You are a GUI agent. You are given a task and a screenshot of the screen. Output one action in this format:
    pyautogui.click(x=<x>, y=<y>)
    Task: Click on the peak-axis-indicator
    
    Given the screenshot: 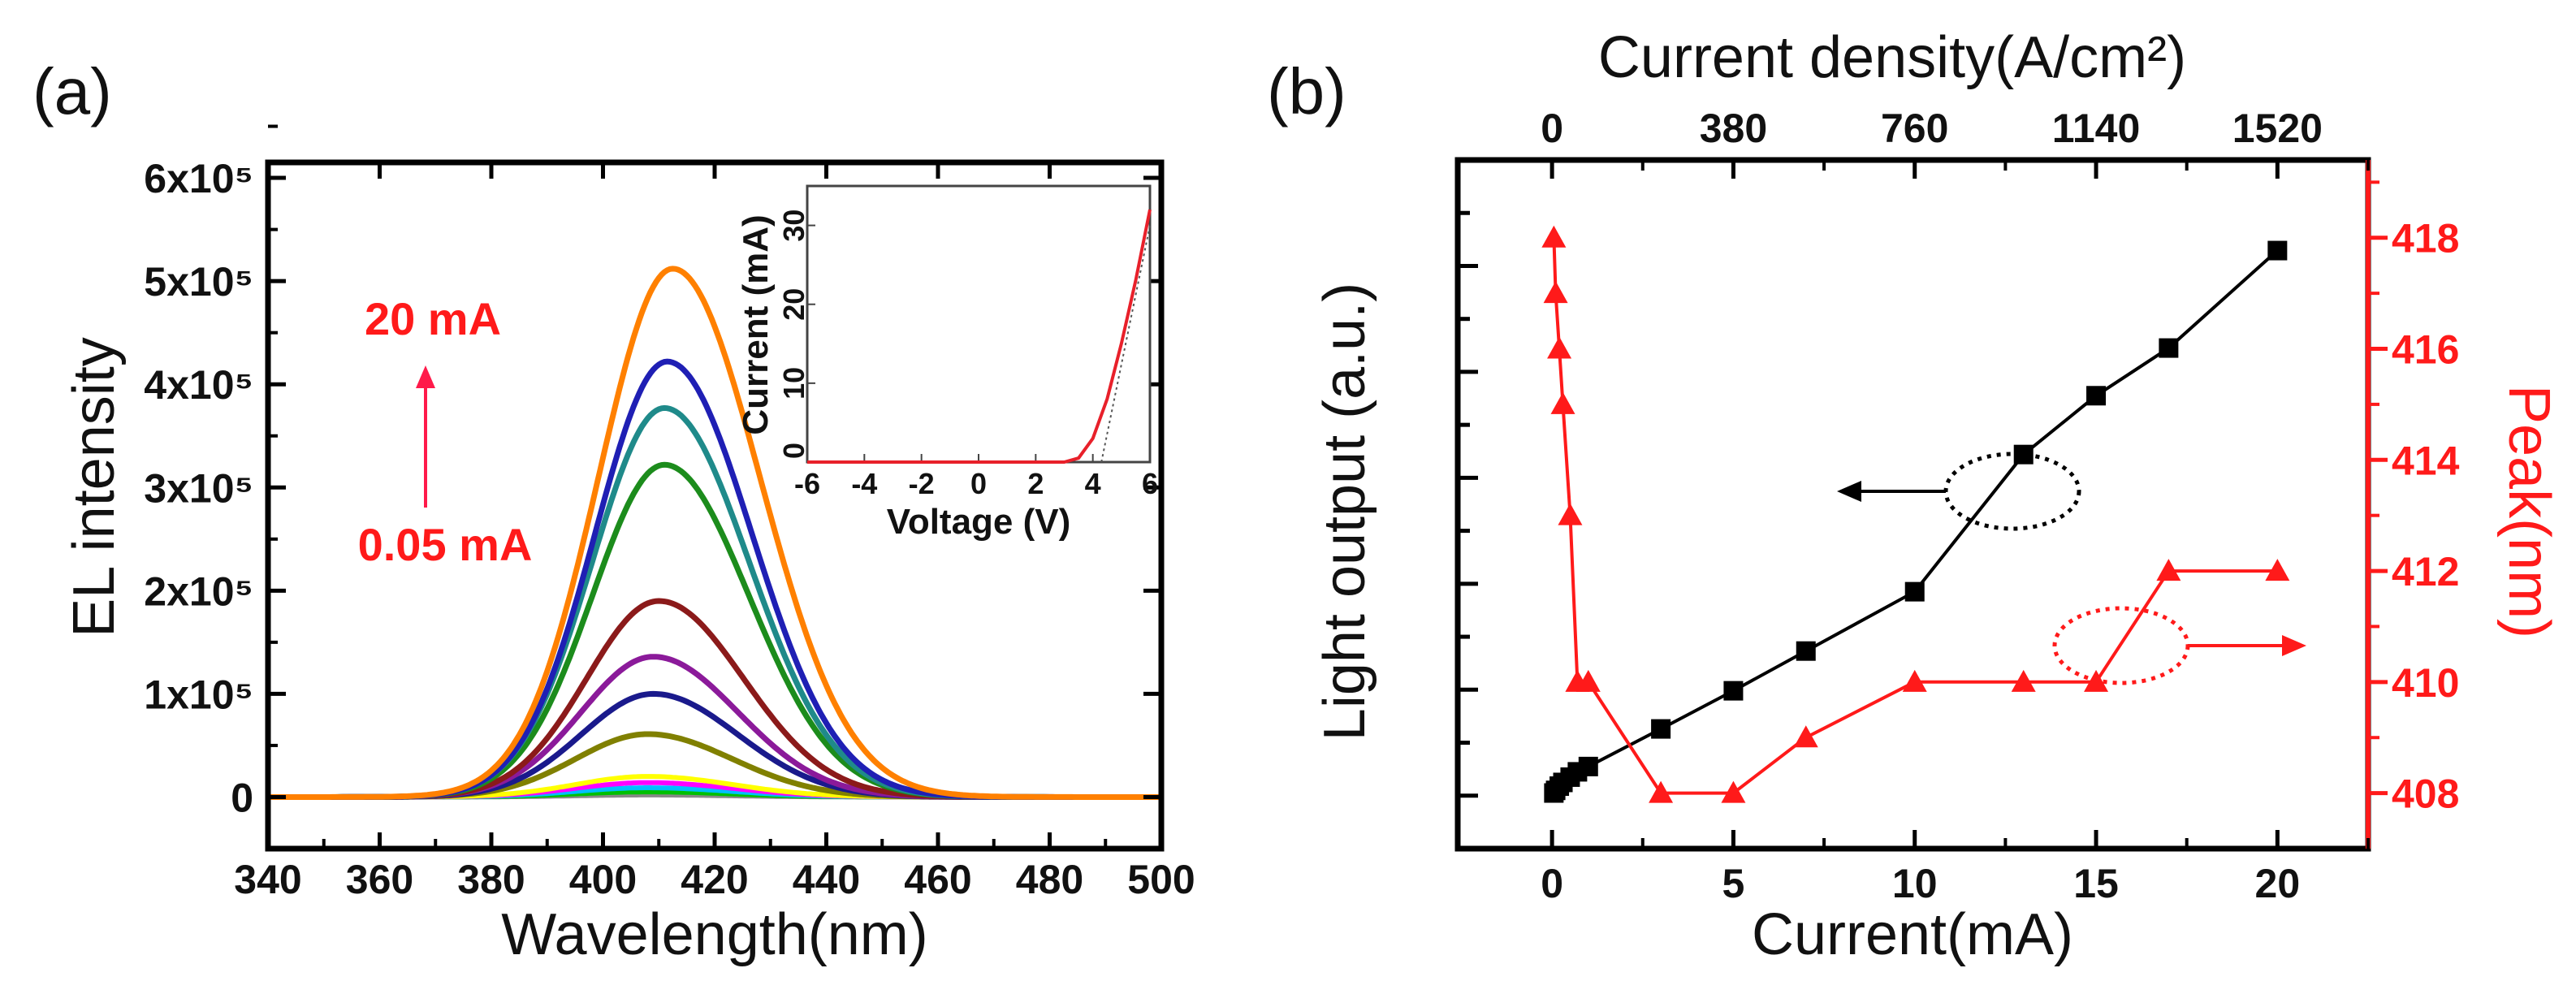 What is the action you would take?
    pyautogui.click(x=2179, y=645)
    